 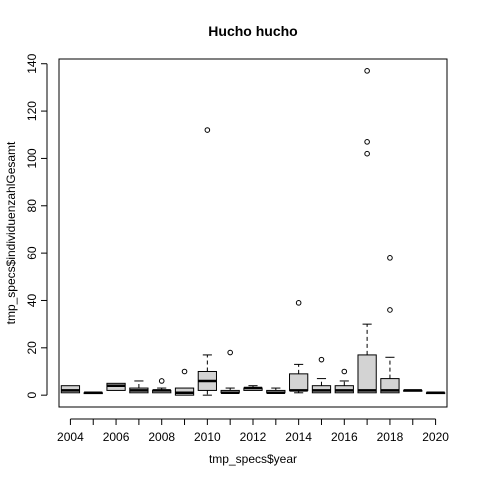 What do you see at coordinates (207, 261) in the screenshot?
I see `box-2010` at bounding box center [207, 261].